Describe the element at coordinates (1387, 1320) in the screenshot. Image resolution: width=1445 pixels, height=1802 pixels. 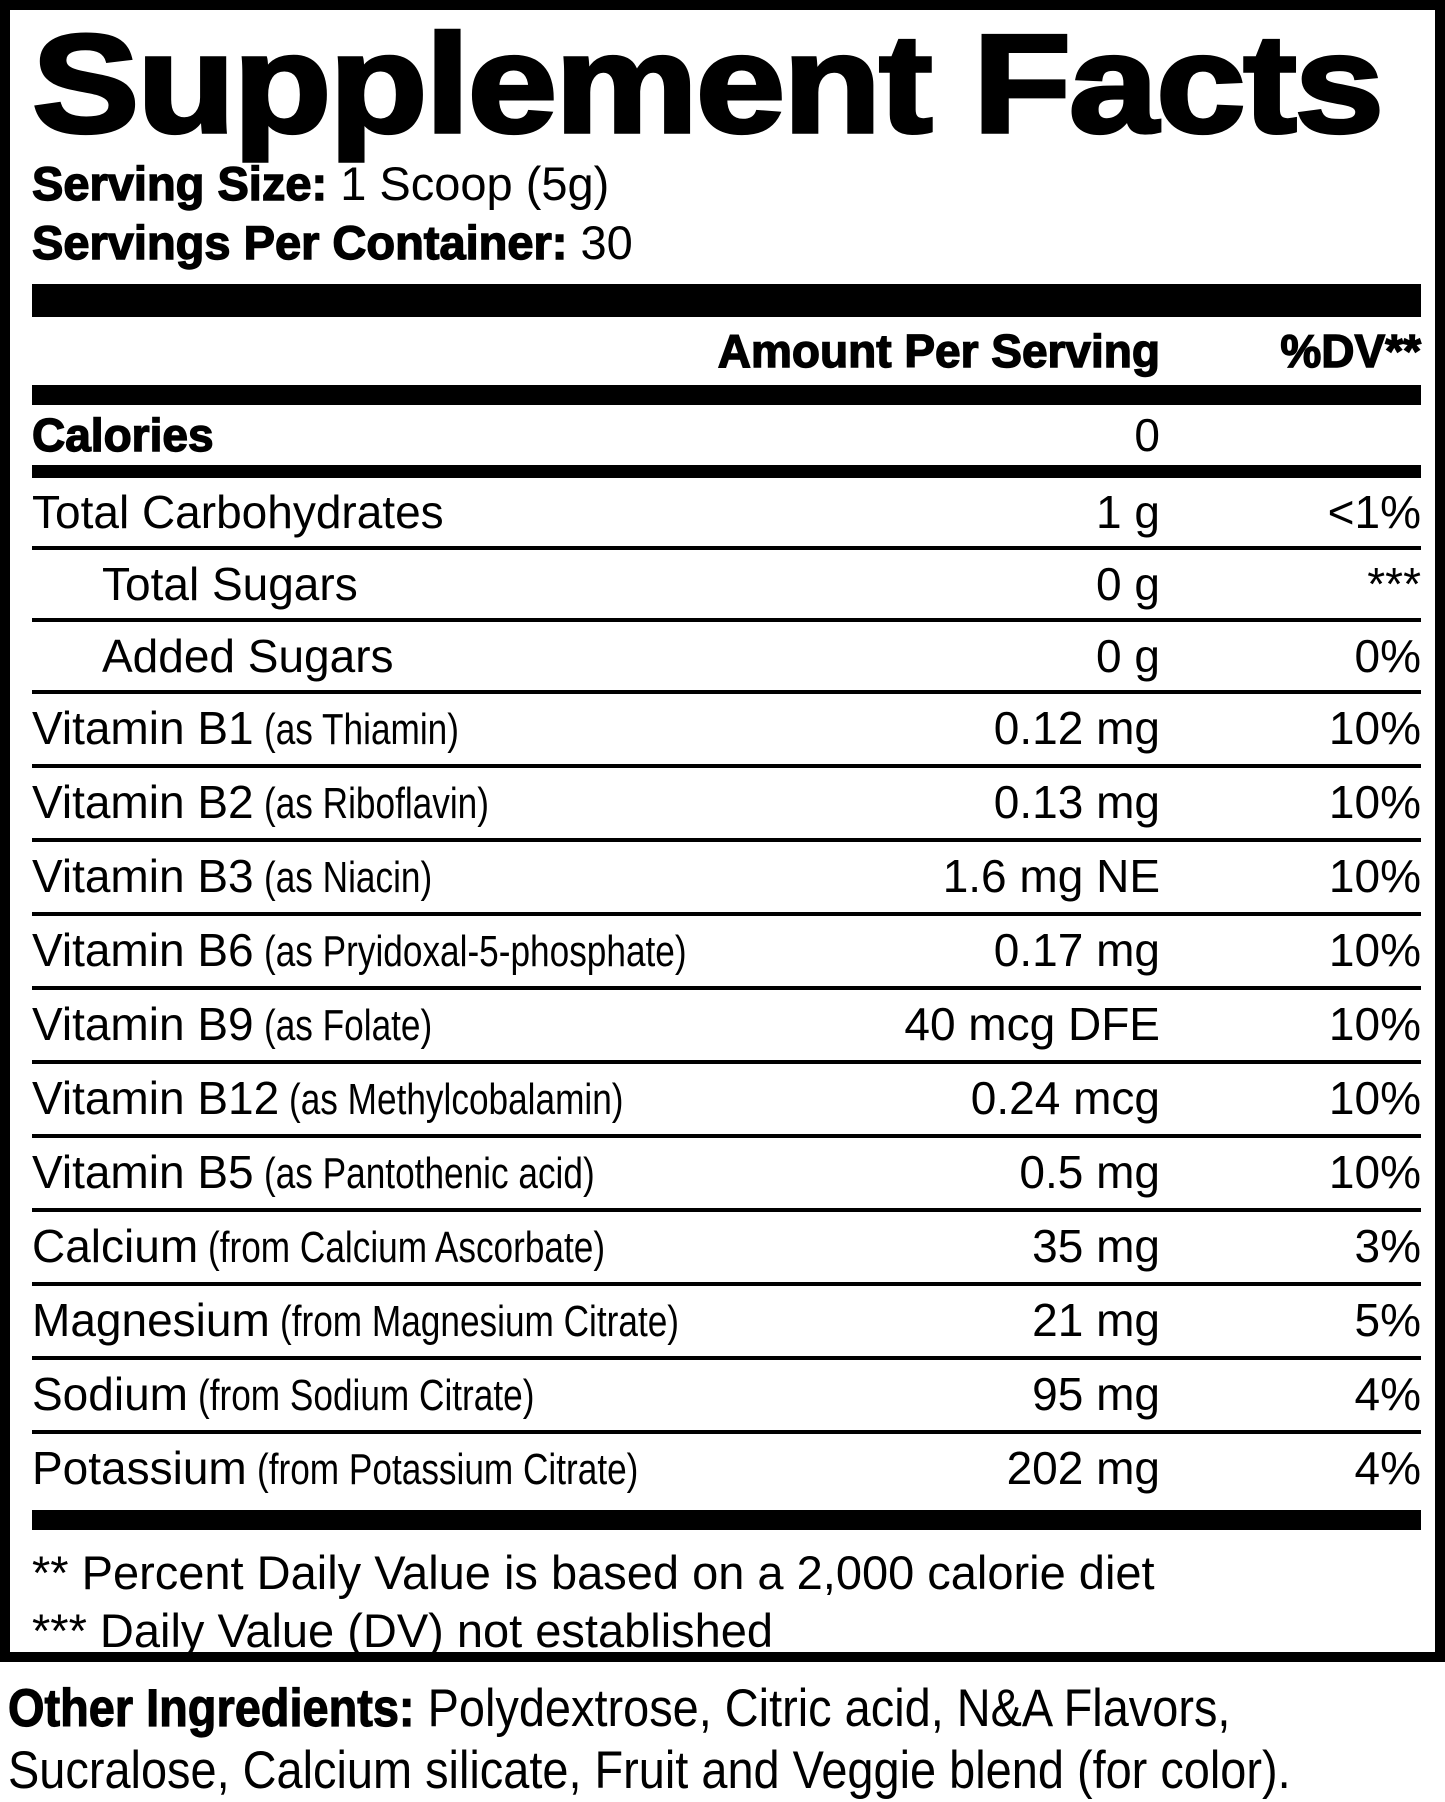
I see `nutrient-dv: 5%` at that location.